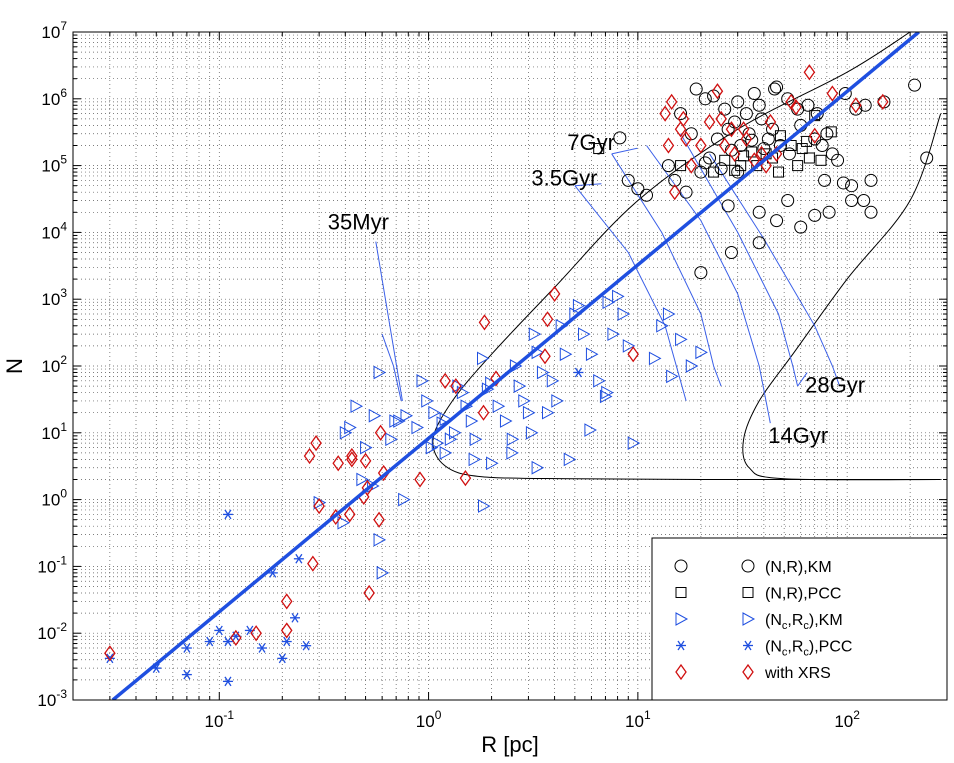  What do you see at coordinates (54, 30) in the screenshot?
I see `y-tick-label: 10⁷` at bounding box center [54, 30].